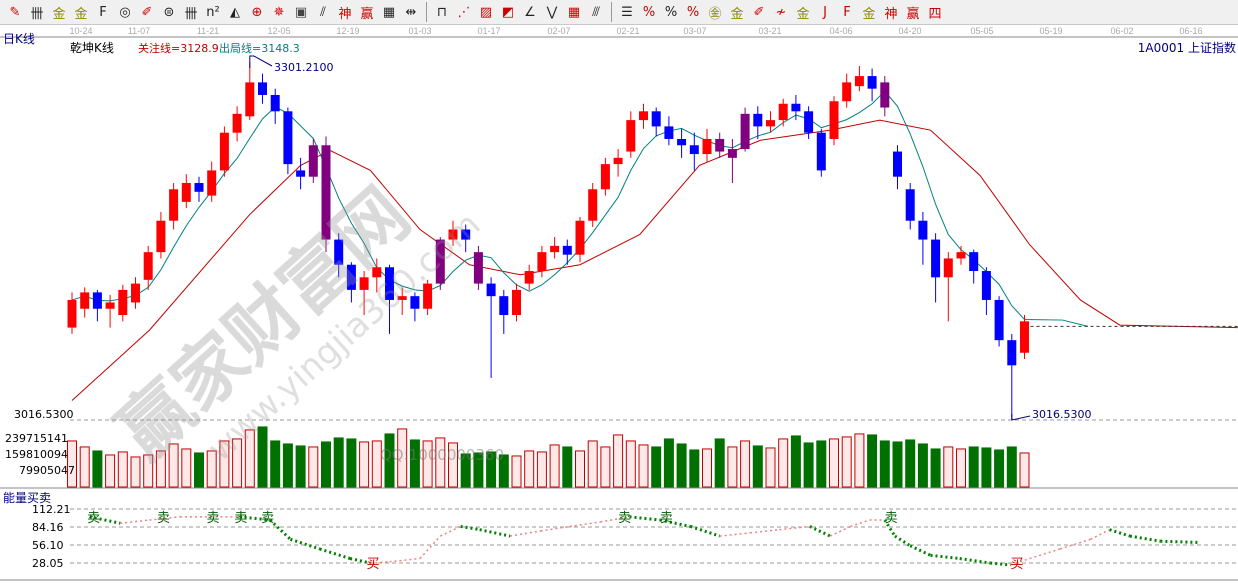 The image size is (1238, 584). What do you see at coordinates (869, 14) in the screenshot?
I see `gold-fan-icon: 金` at bounding box center [869, 14].